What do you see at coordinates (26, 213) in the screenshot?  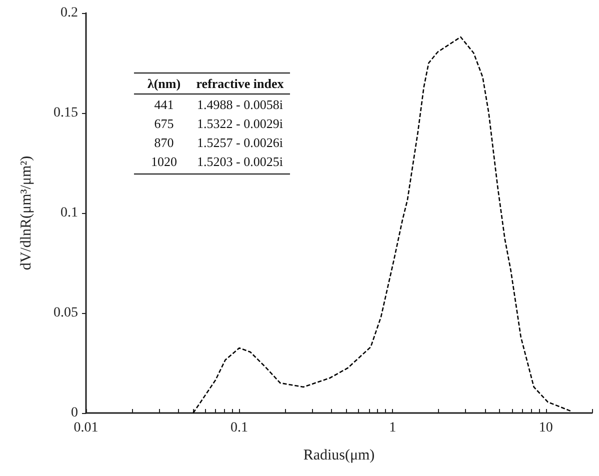 I see `y-axis-title: dV/dlnR(μm³/μm²)` at bounding box center [26, 213].